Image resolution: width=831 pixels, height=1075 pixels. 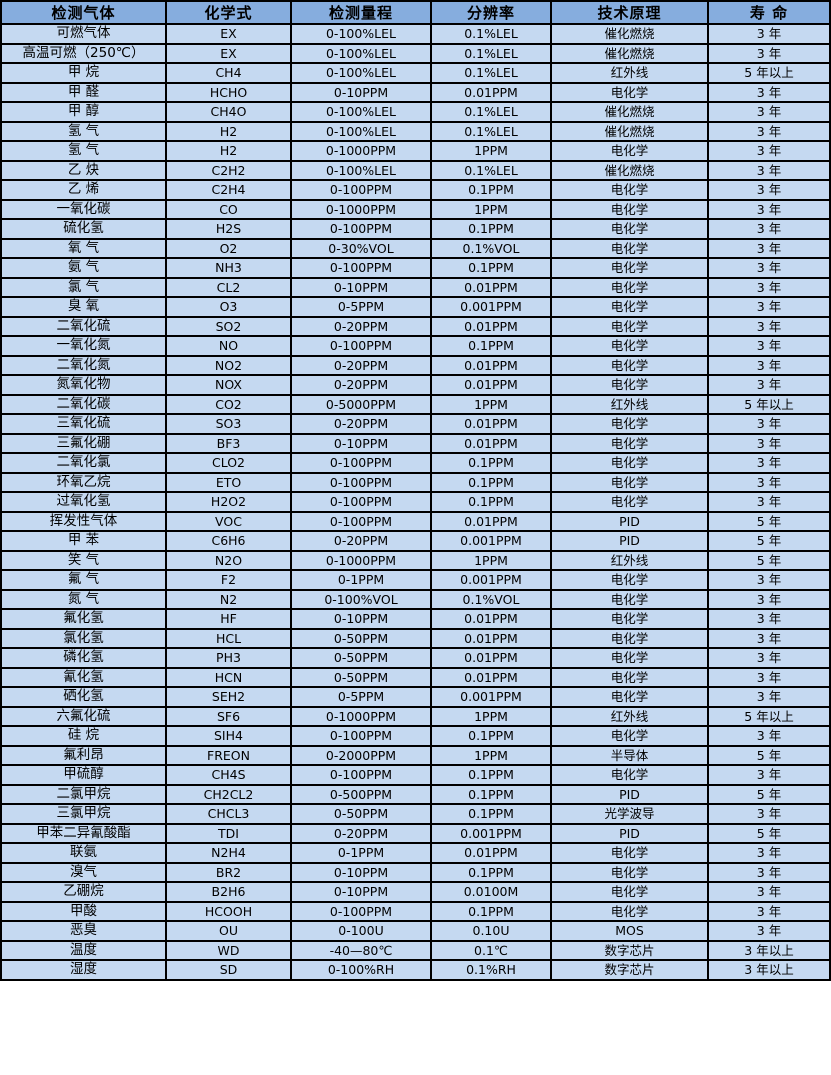 I want to click on cell-gas-name: 甲 苯, so click(x=83, y=541).